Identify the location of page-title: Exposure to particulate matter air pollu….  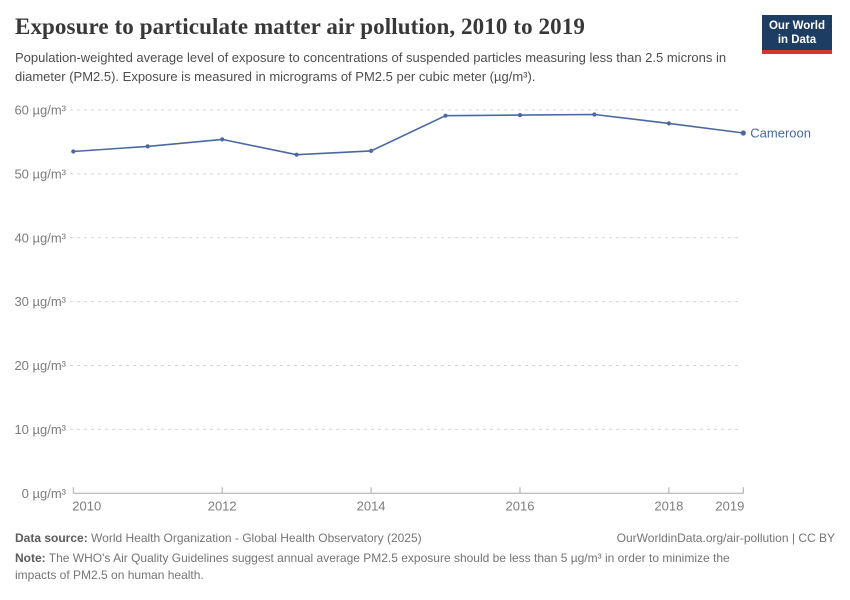
(300, 26).